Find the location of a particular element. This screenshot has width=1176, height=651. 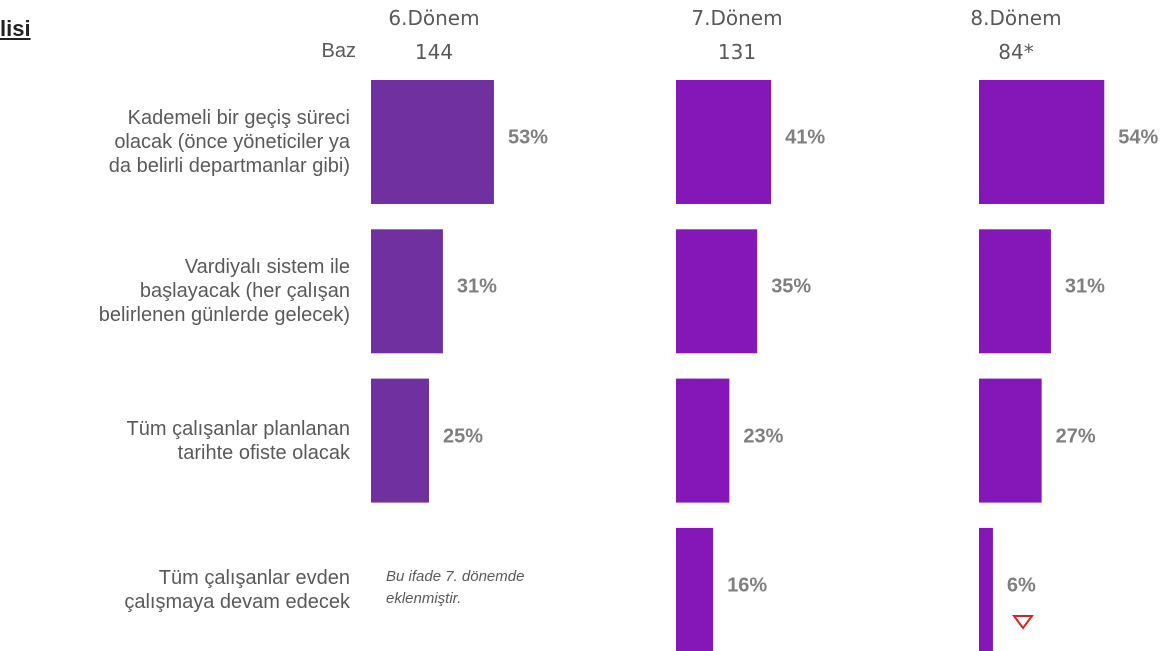

base-value: 131 is located at coordinates (737, 52).